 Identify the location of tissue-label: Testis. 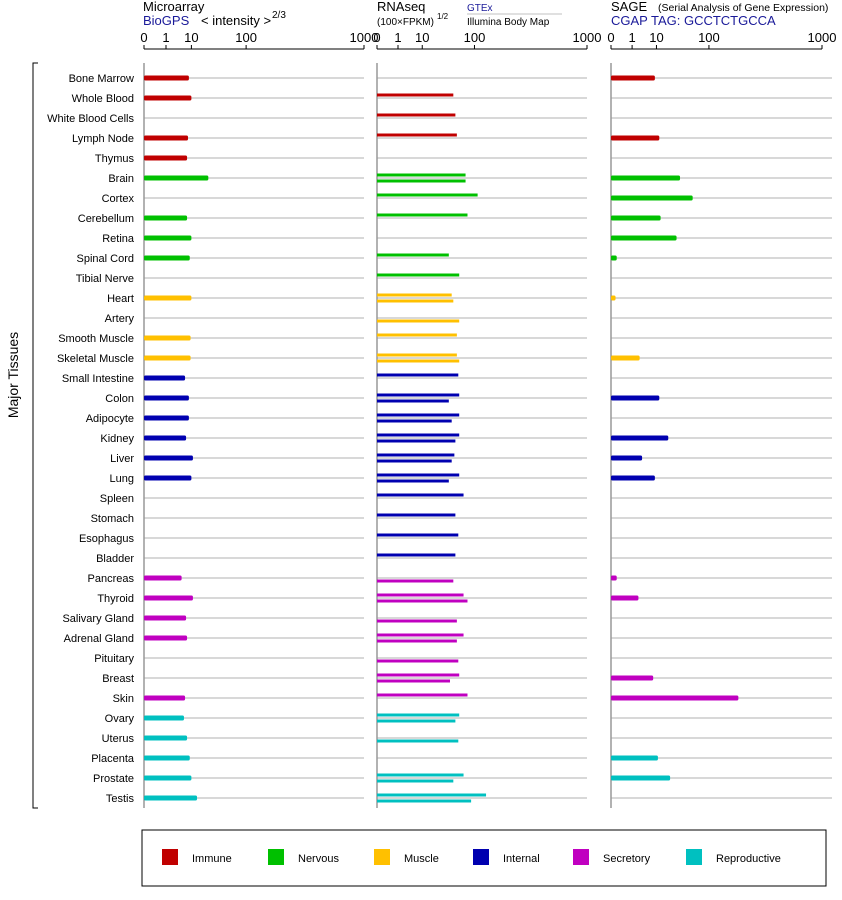
(120, 799).